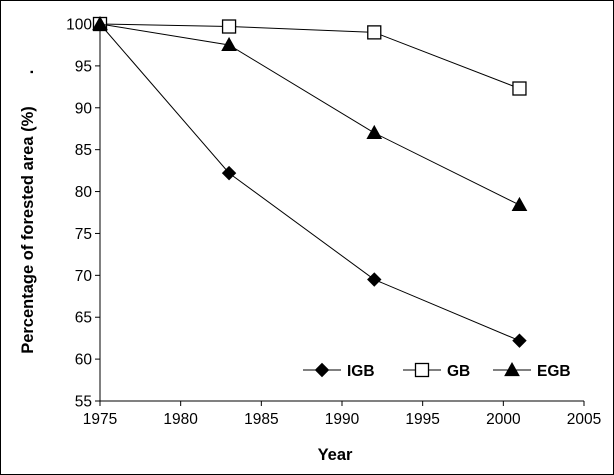  I want to click on legend-marker-gb, so click(422, 370).